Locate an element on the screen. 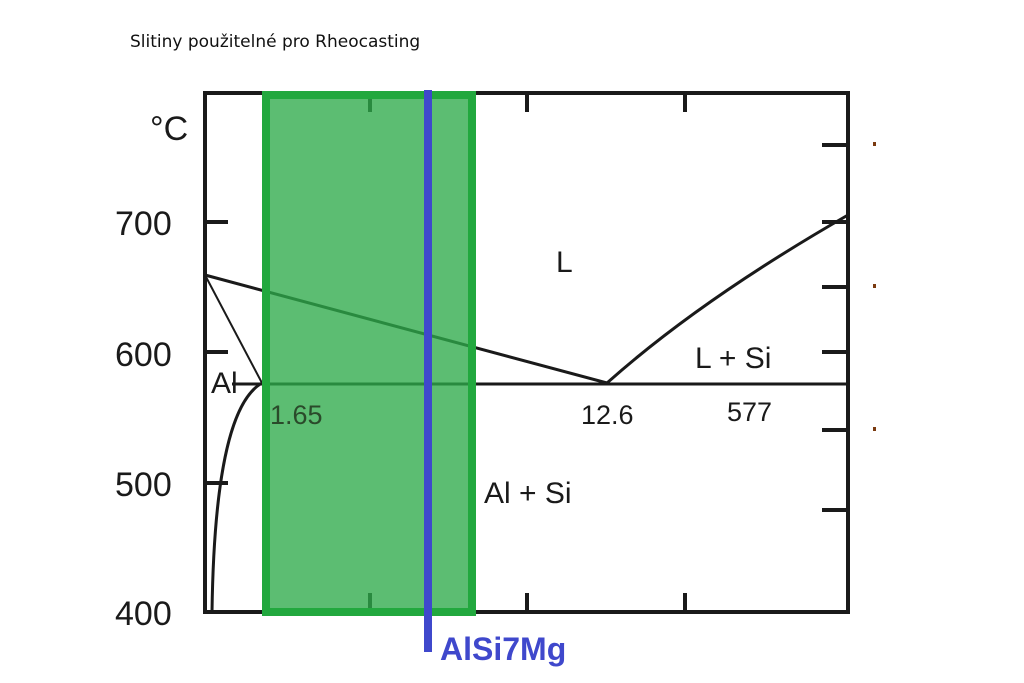 The image size is (1024, 683). y-tick-400: 400 is located at coordinates (143, 614).